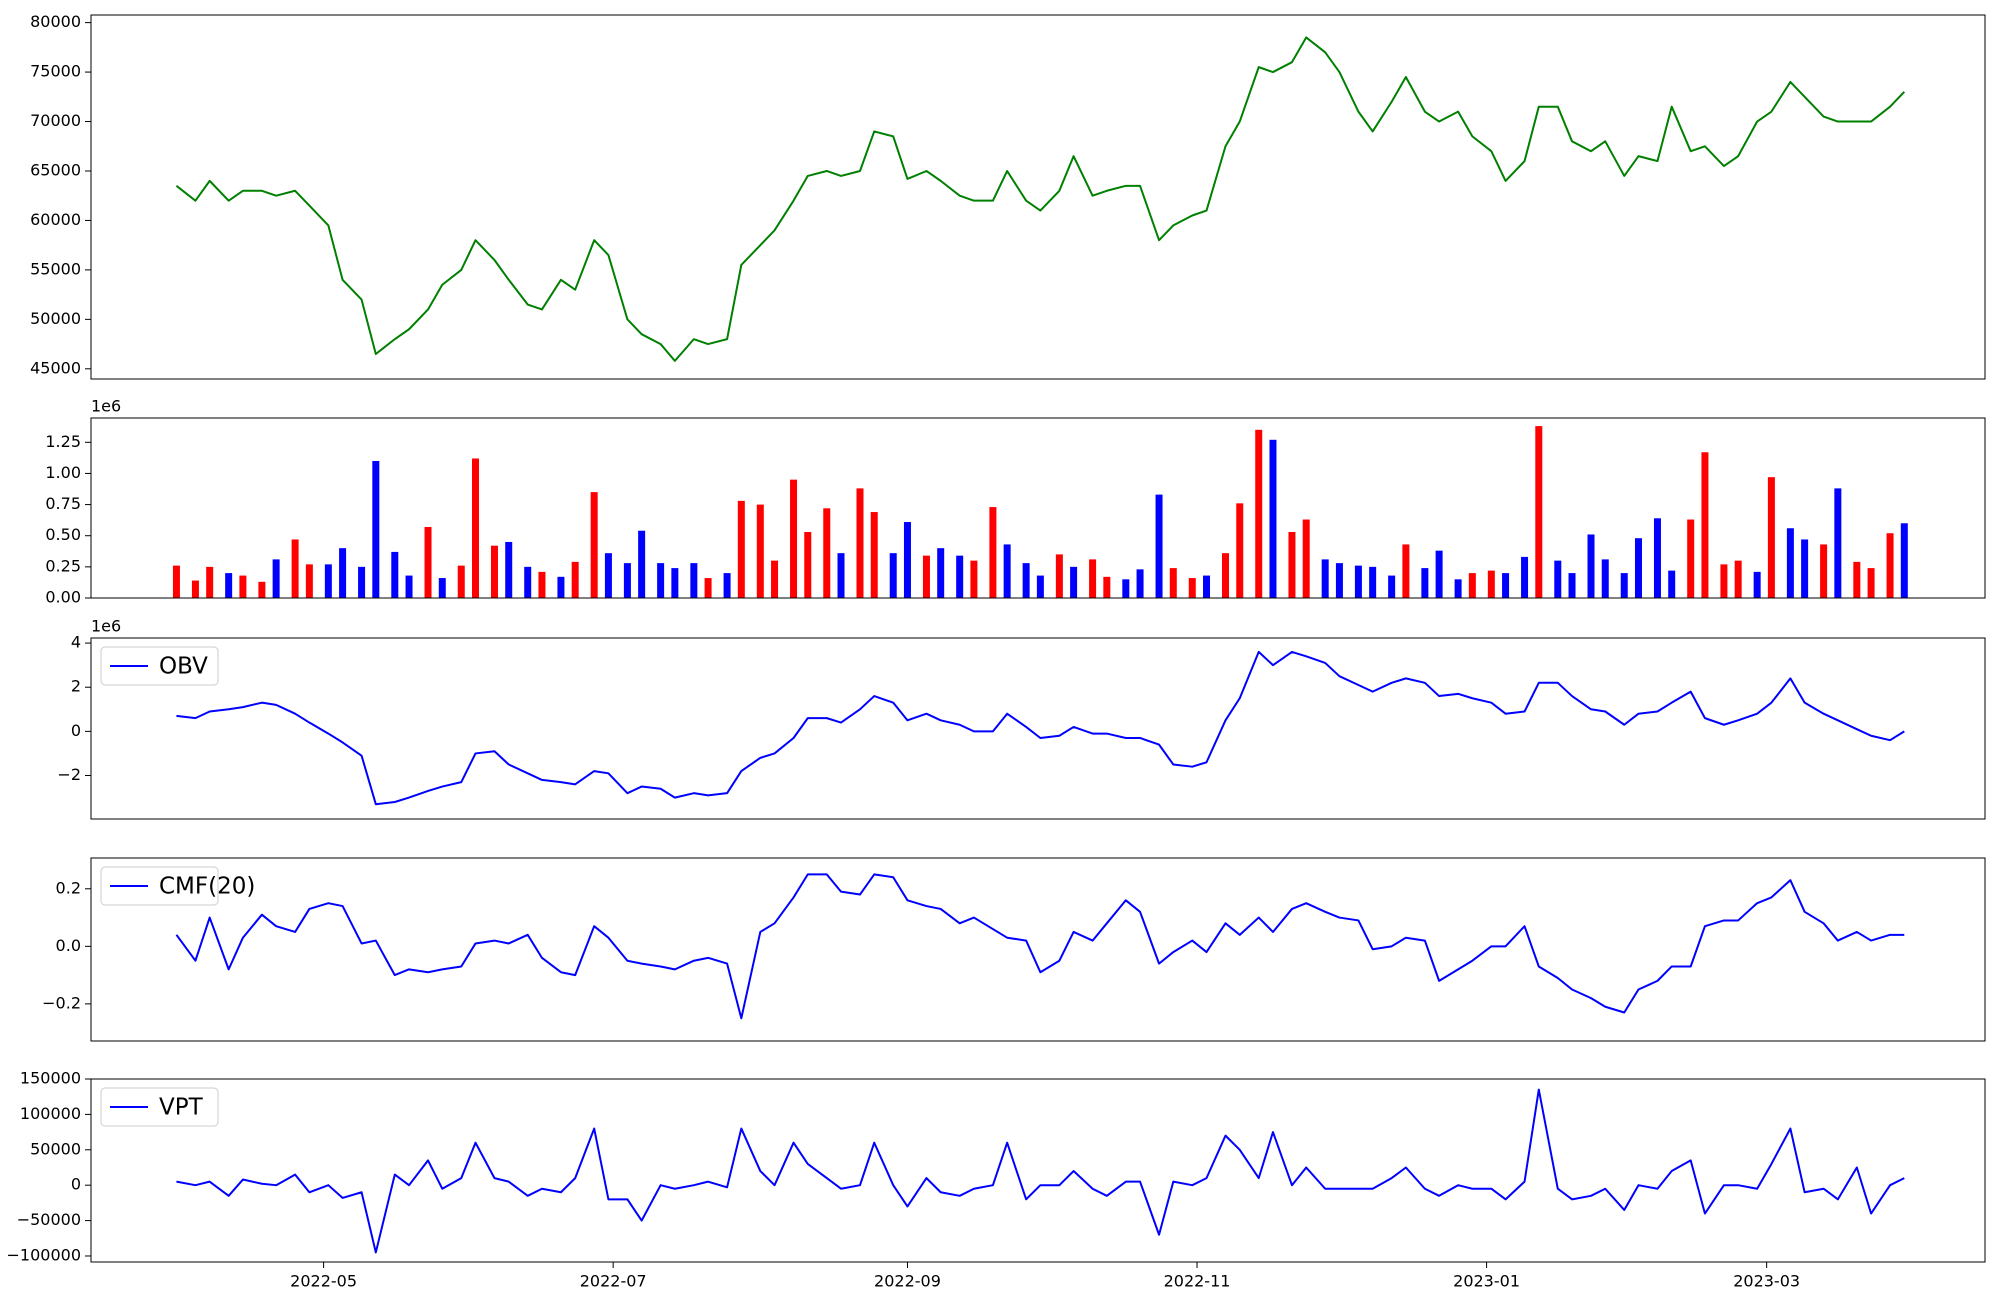 The width and height of the screenshot is (2000, 1300). What do you see at coordinates (183, 667) in the screenshot?
I see `legend-label: OBV` at bounding box center [183, 667].